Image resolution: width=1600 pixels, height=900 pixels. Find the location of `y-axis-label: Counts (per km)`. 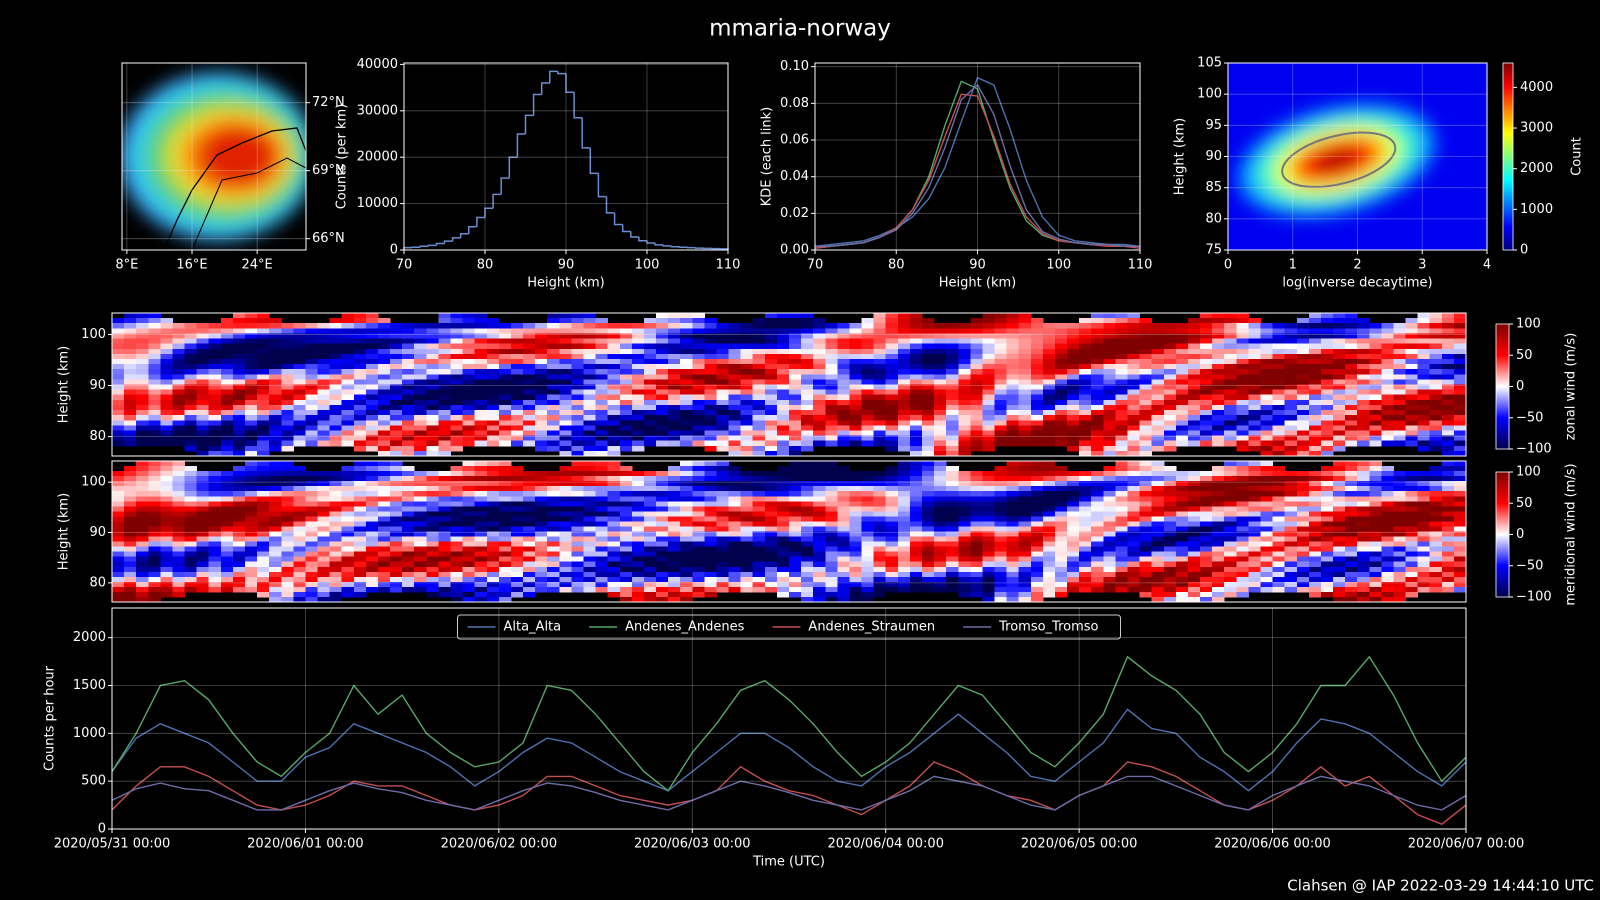

y-axis-label: Counts (per km) is located at coordinates (342, 157).